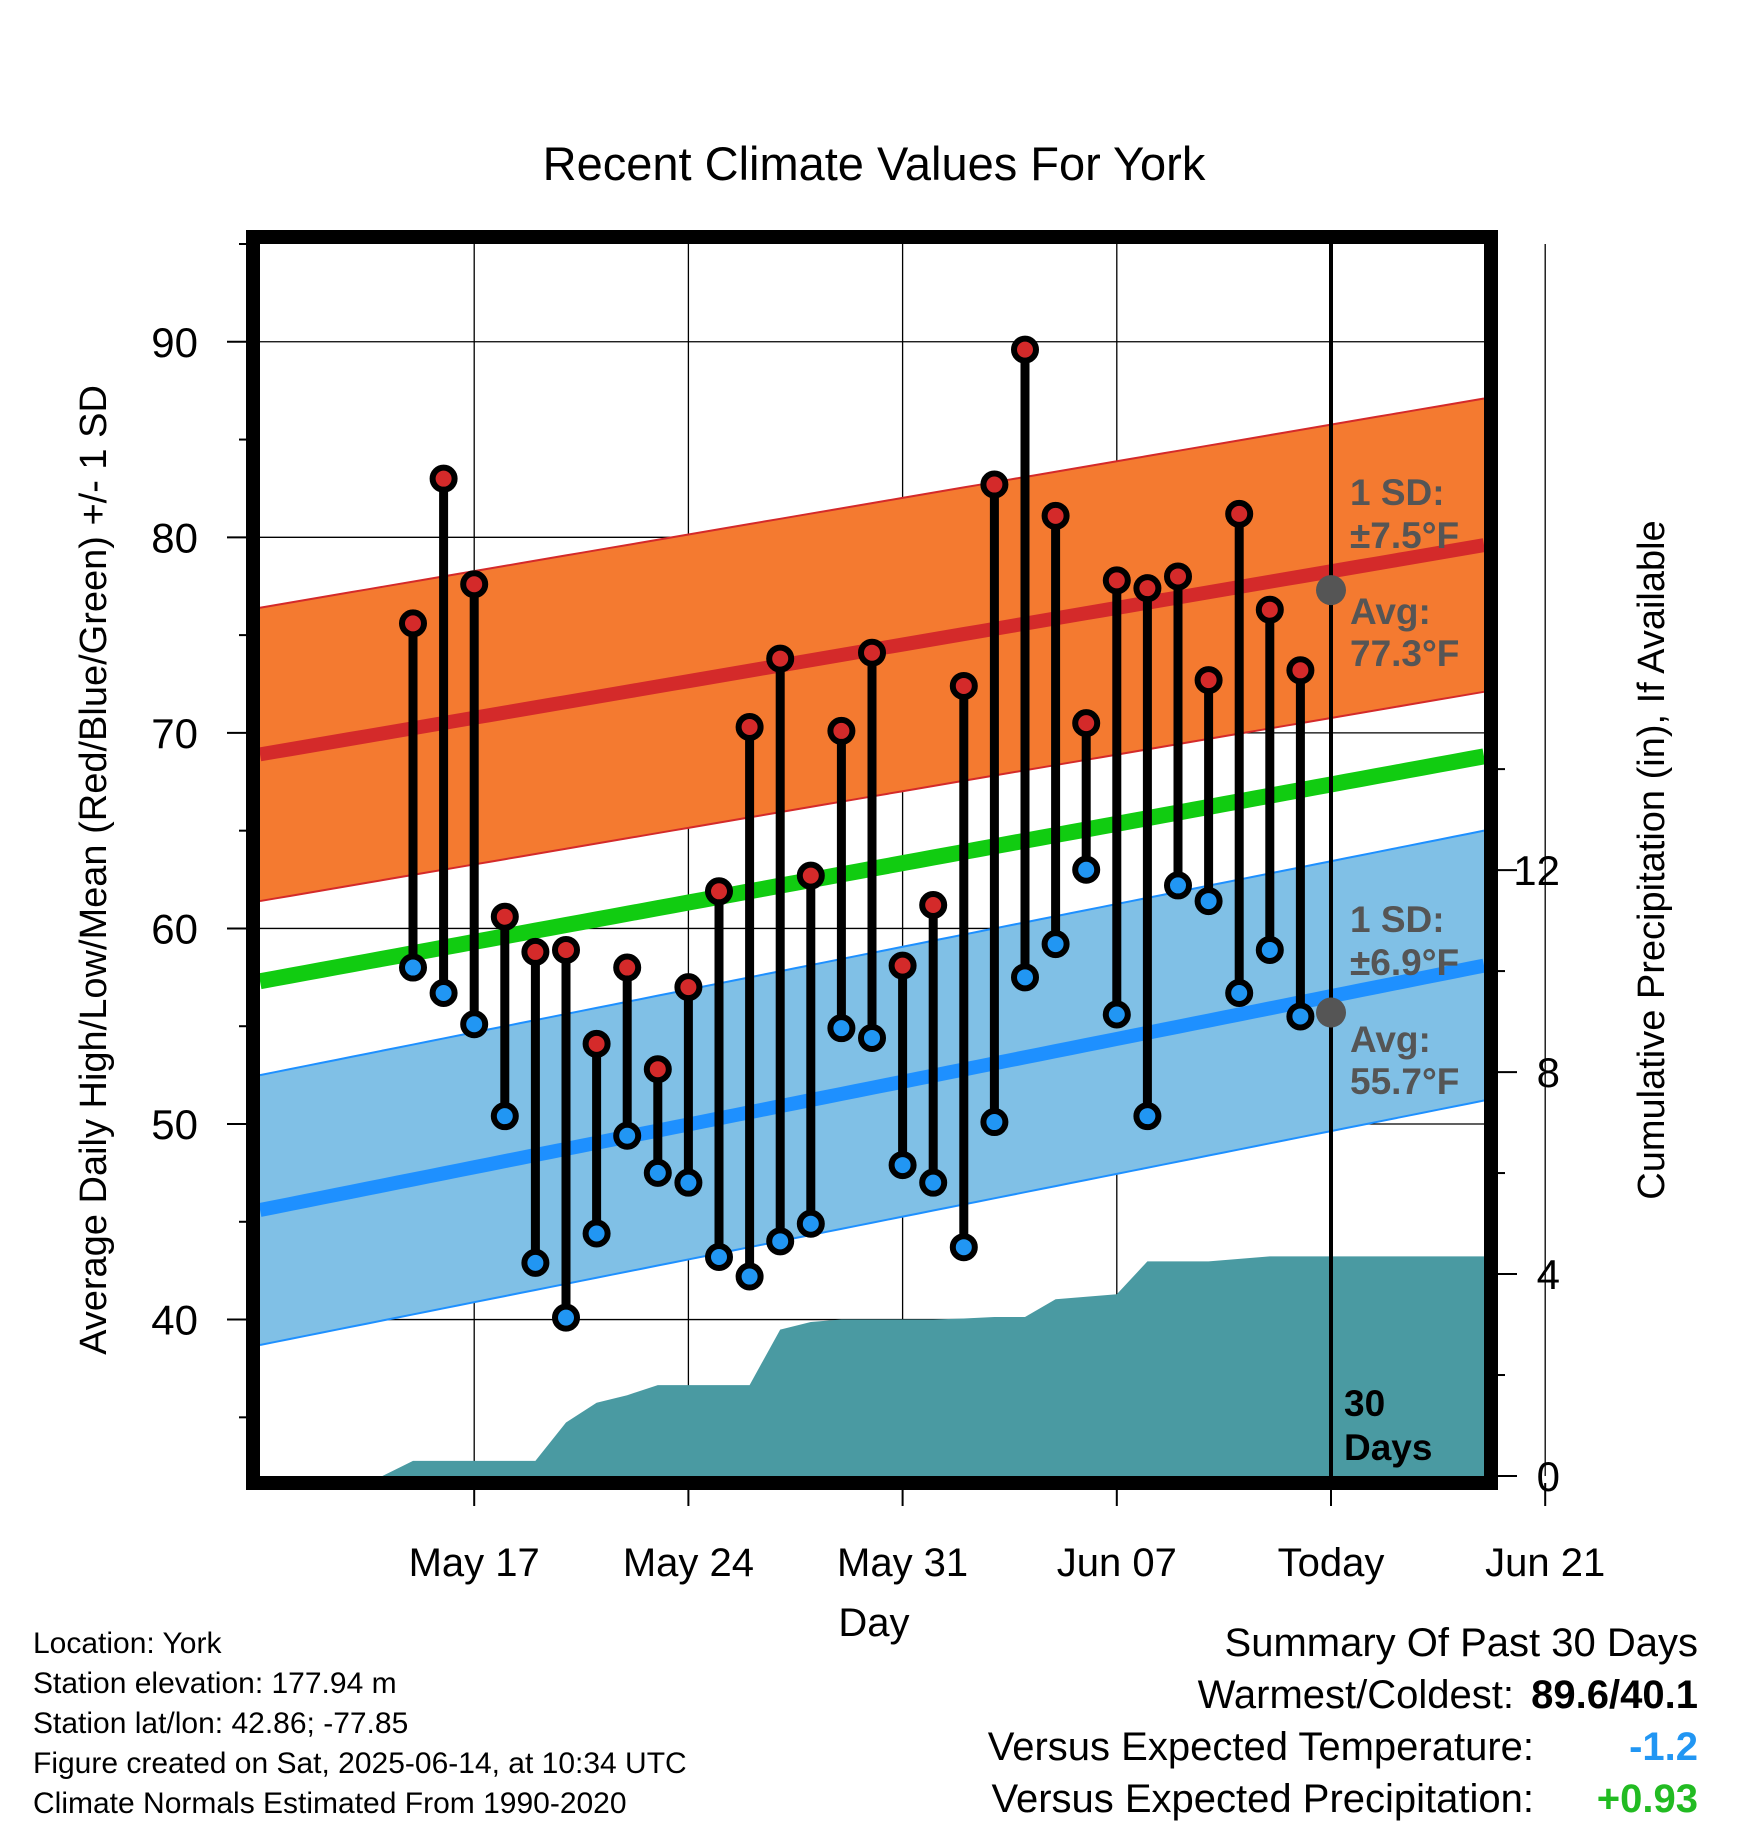  What do you see at coordinates (174, 733) in the screenshot?
I see `y-tick-label-left: 70` at bounding box center [174, 733].